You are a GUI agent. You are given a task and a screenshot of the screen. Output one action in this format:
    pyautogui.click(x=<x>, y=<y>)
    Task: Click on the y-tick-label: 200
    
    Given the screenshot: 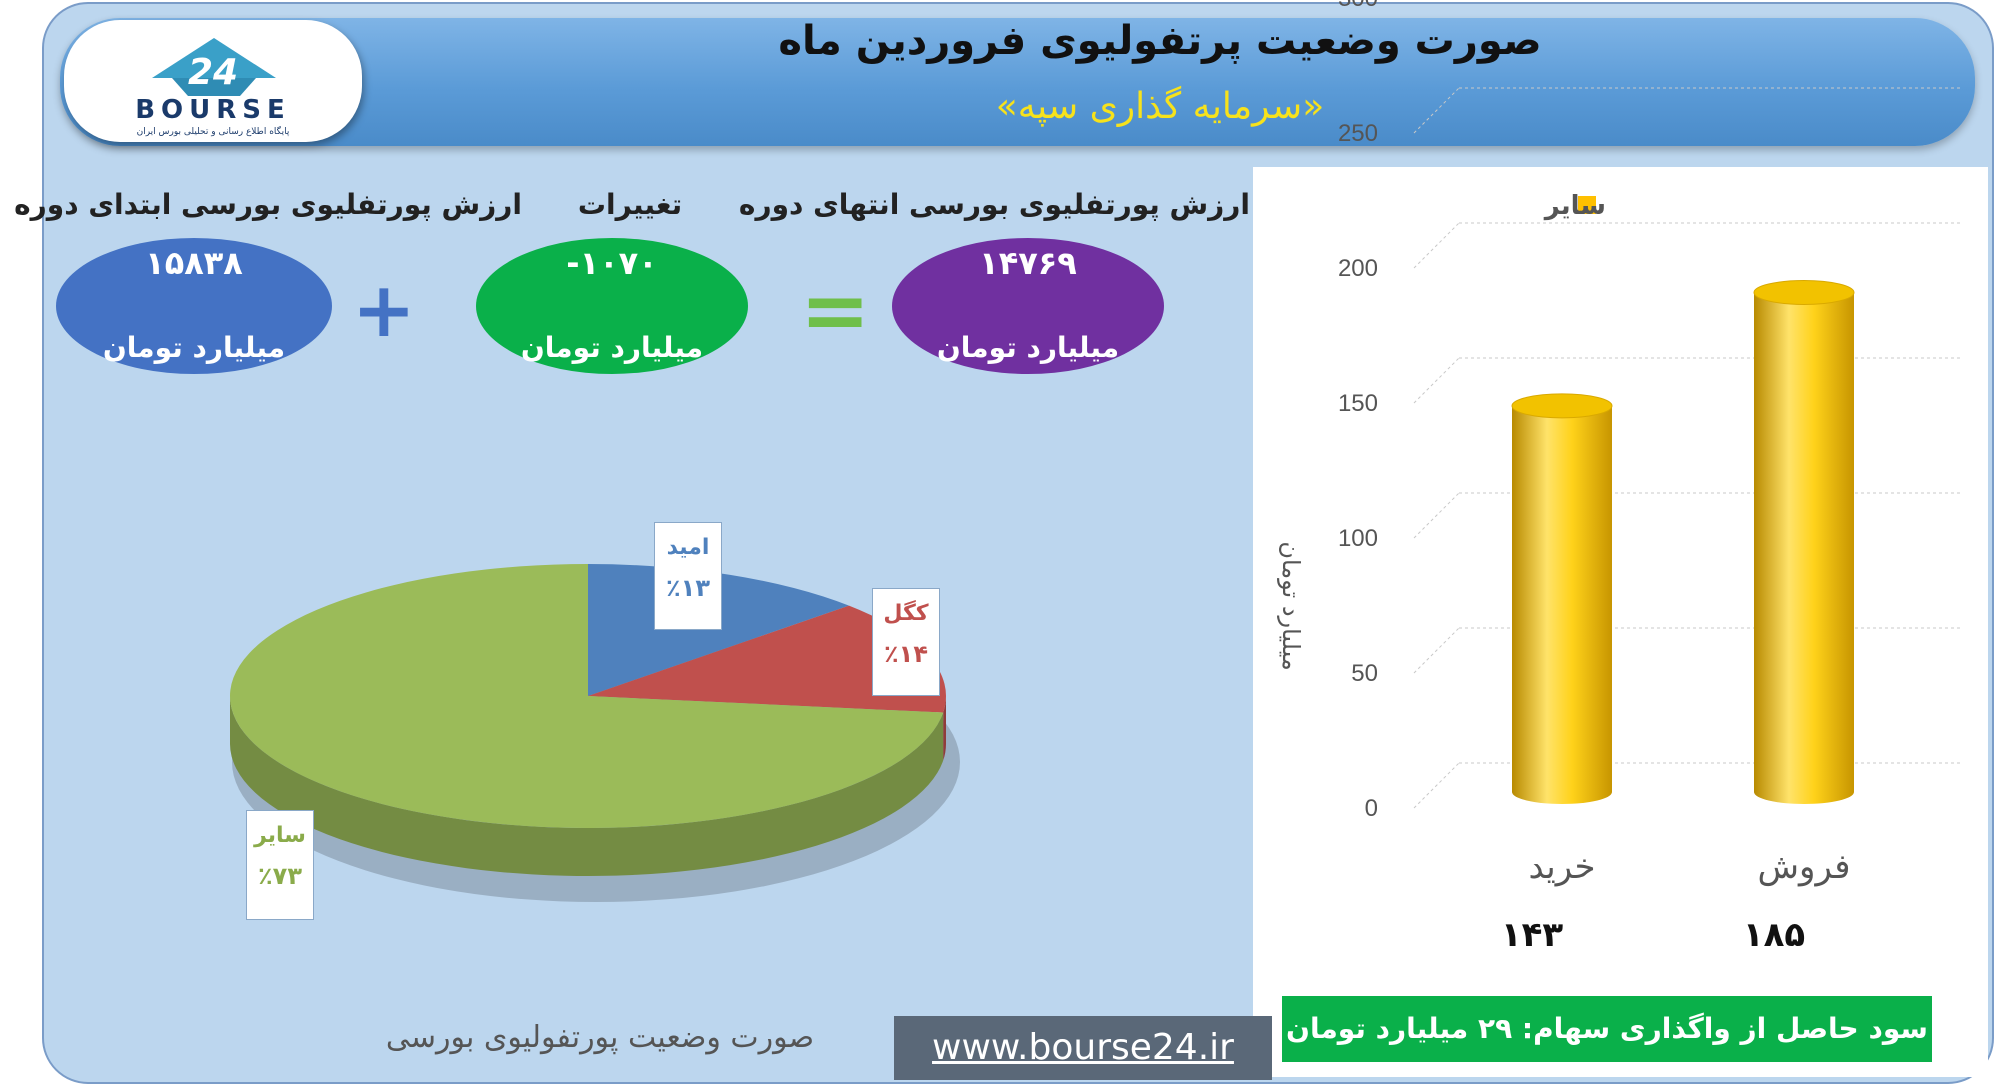 What is the action you would take?
    pyautogui.click(x=1358, y=268)
    